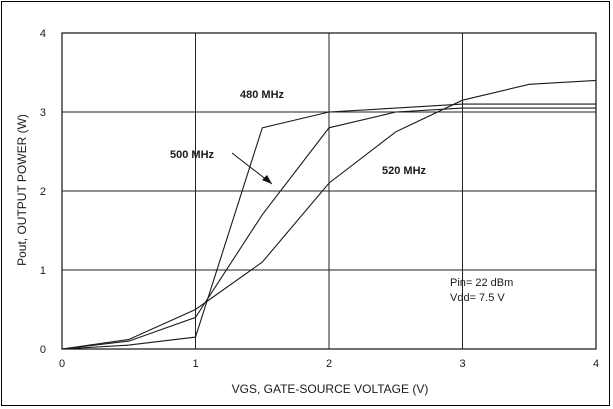 This screenshot has height=409, width=613. What do you see at coordinates (462, 364) in the screenshot?
I see `x-tick-label: 3` at bounding box center [462, 364].